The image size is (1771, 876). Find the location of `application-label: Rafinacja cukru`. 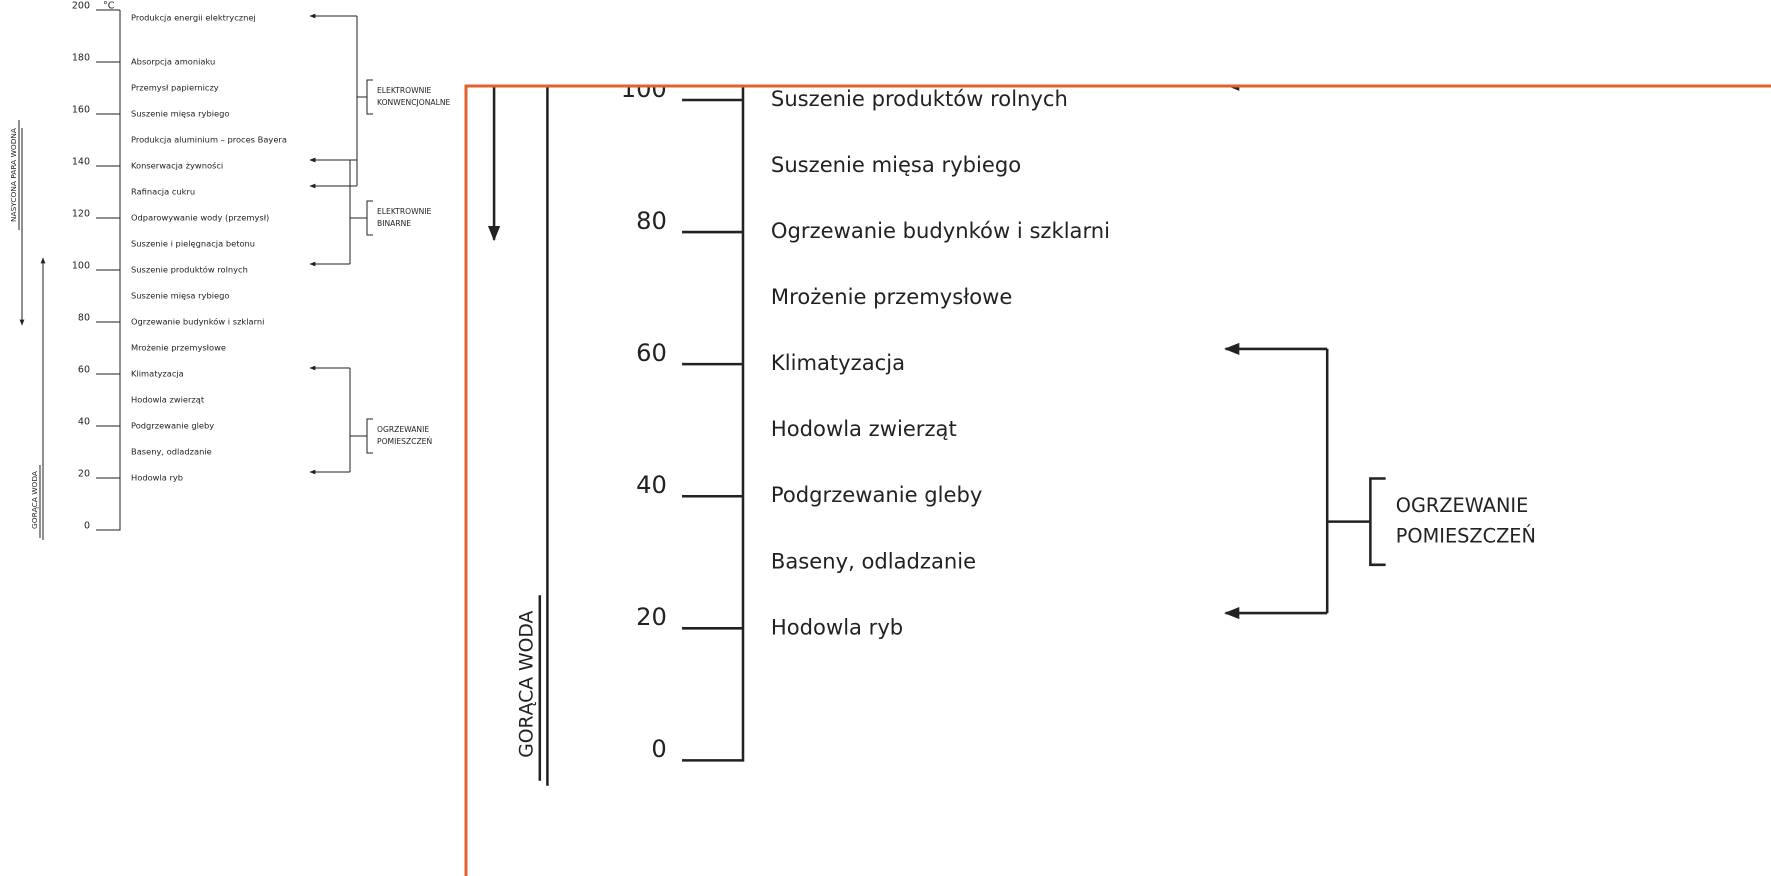

application-label: Rafinacja cukru is located at coordinates (163, 192).